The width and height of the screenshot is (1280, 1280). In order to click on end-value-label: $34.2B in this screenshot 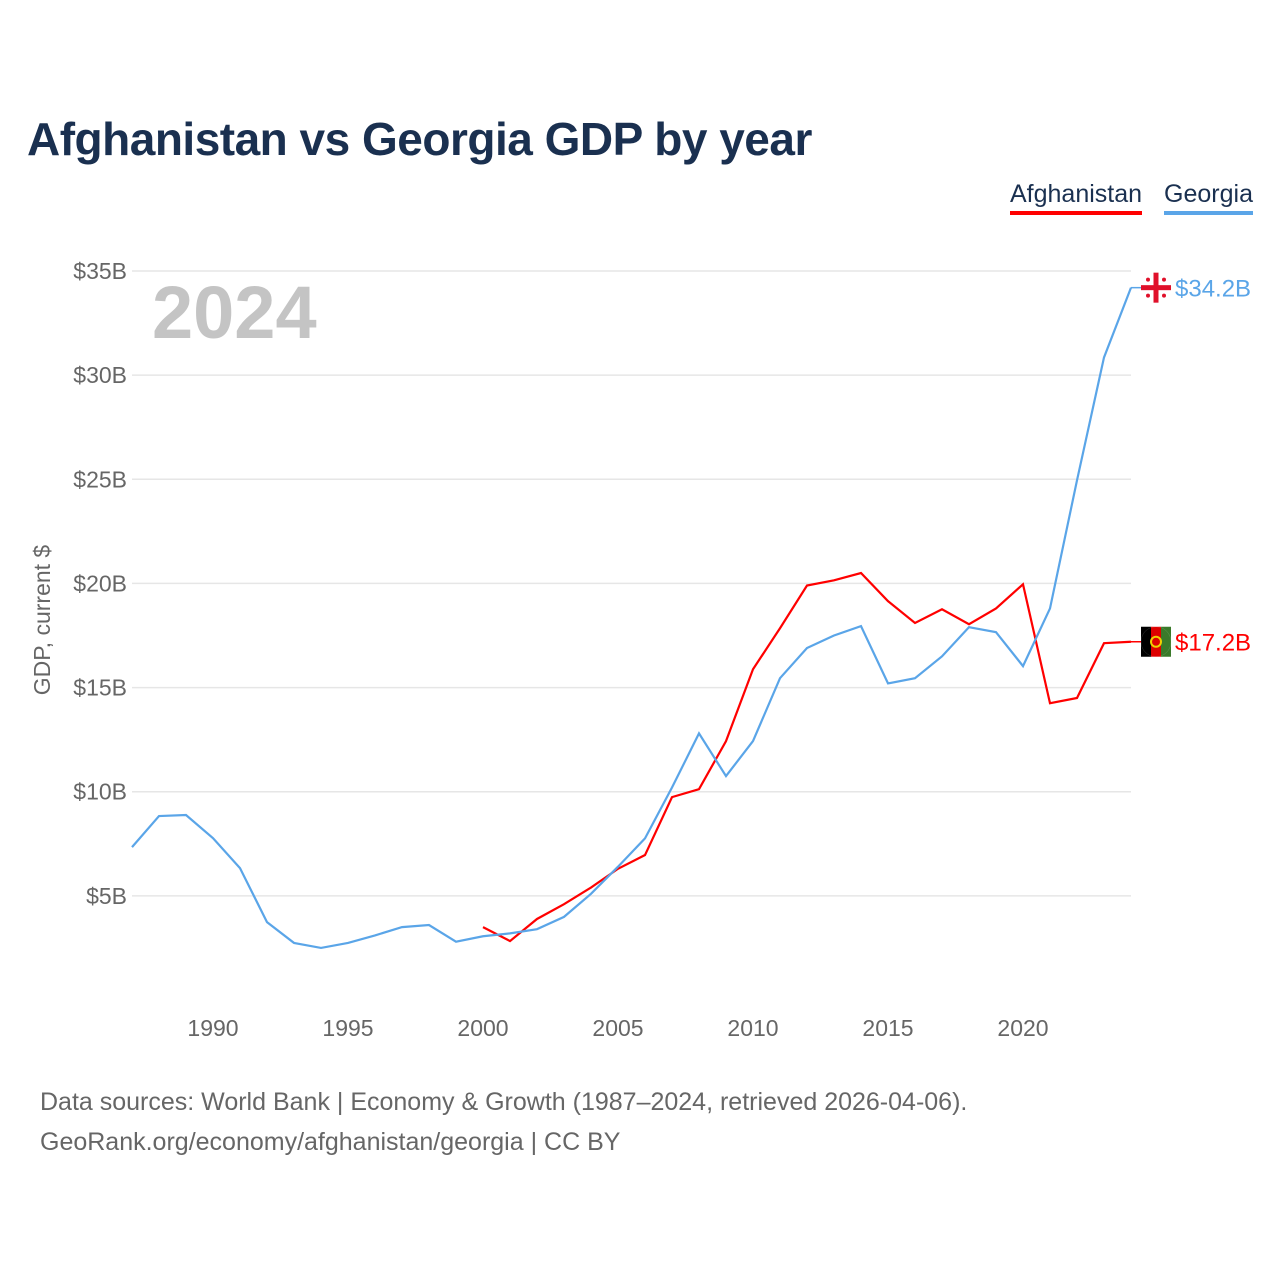, I will do `click(1213, 289)`.